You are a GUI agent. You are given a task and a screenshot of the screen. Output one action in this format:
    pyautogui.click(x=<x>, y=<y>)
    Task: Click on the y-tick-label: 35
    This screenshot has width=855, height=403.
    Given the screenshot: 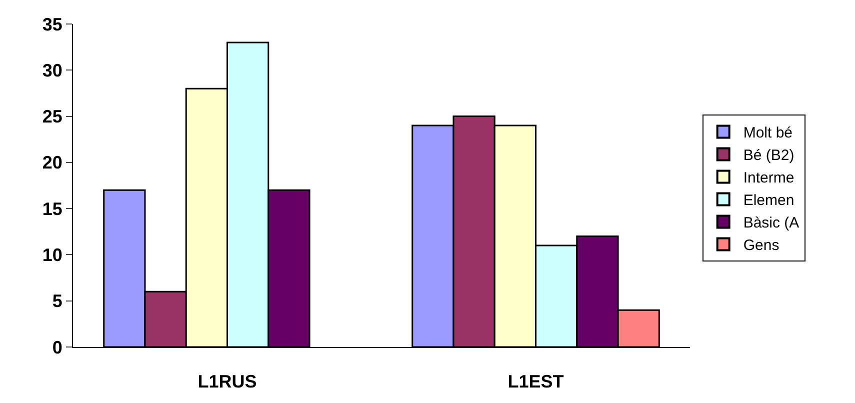 What is the action you would take?
    pyautogui.click(x=52, y=24)
    